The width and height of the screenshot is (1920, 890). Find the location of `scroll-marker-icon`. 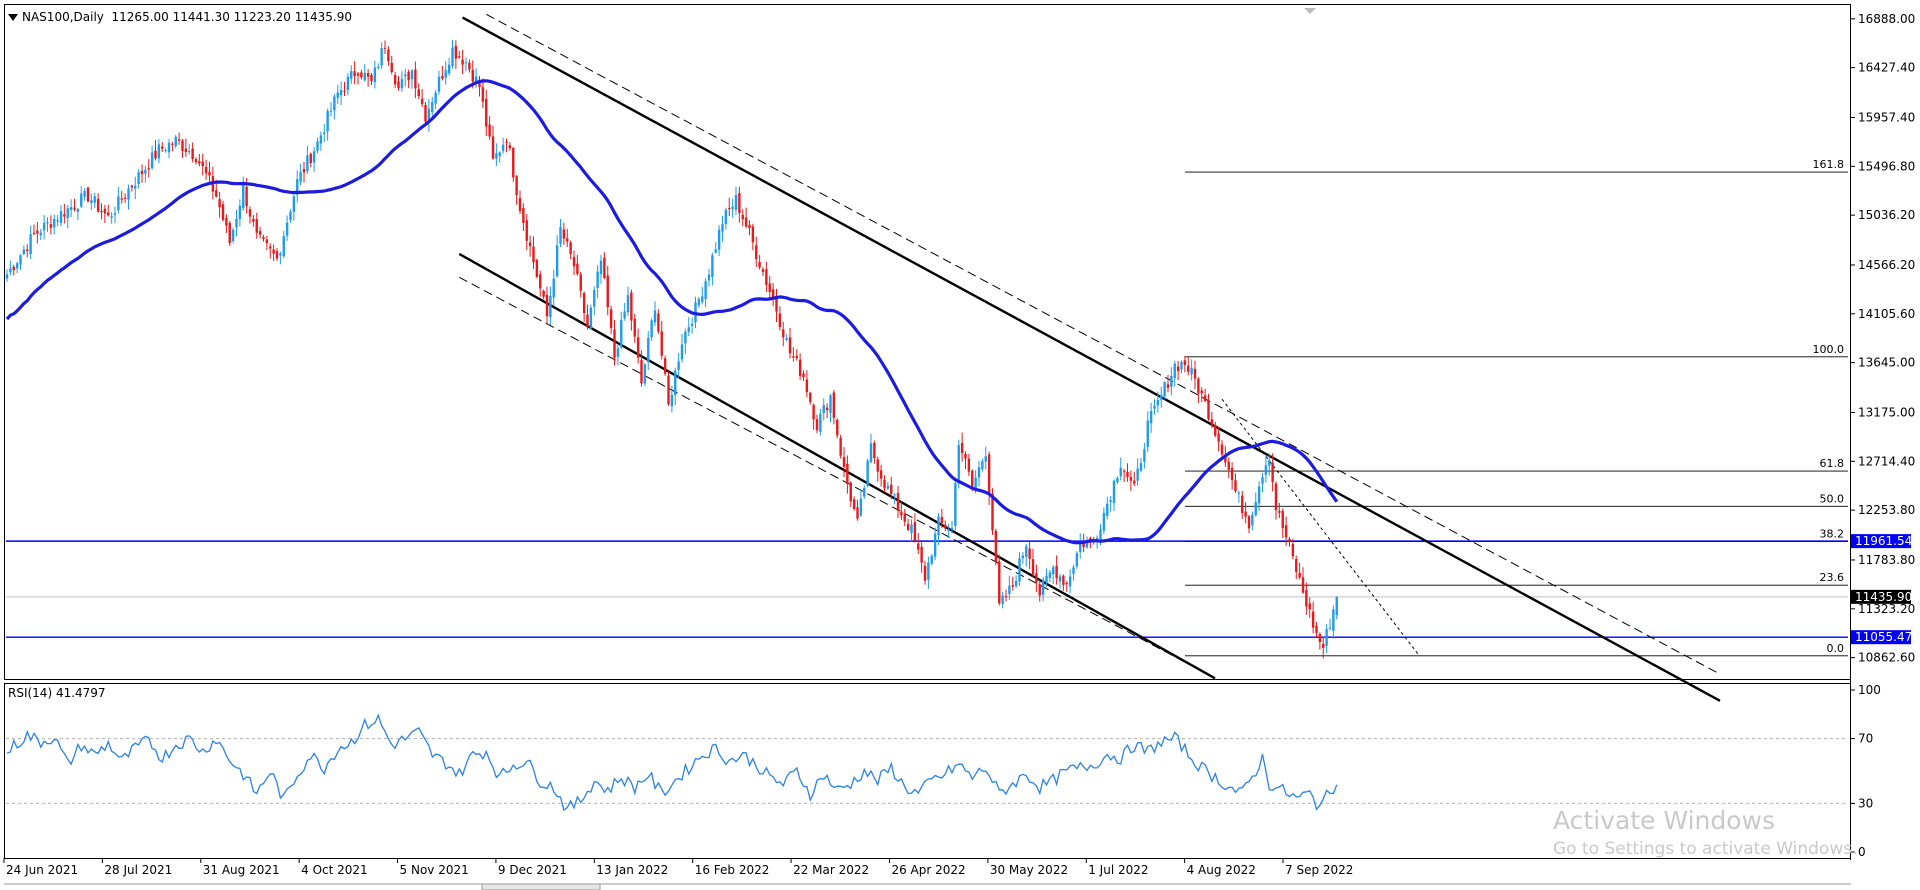

scroll-marker-icon is located at coordinates (1310, 11).